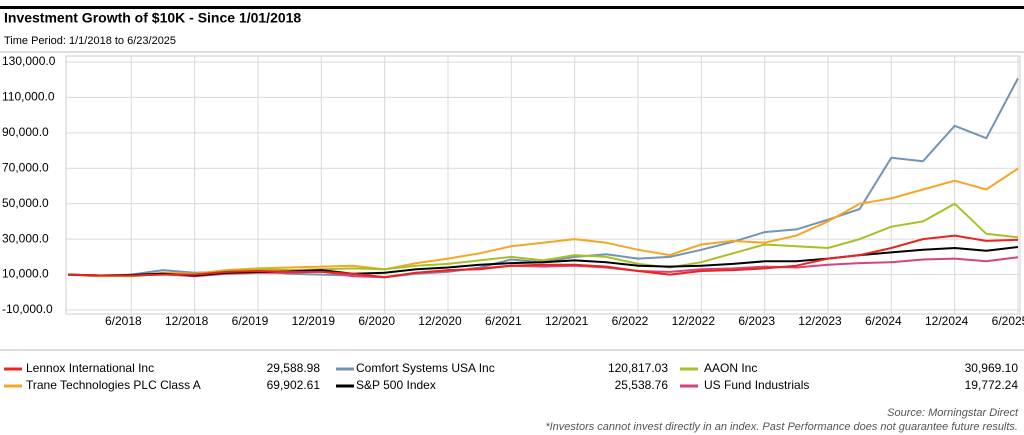 The image size is (1024, 435). What do you see at coordinates (123, 321) in the screenshot?
I see `x-tick-label: 6/2018` at bounding box center [123, 321].